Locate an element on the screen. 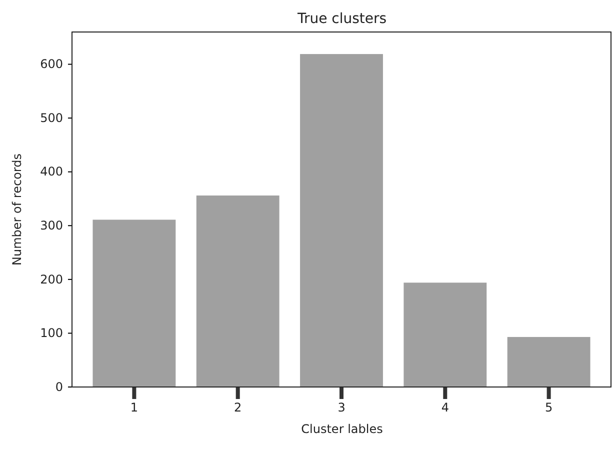 The height and width of the screenshot is (453, 613). x-axis-title: Cluster lables is located at coordinates (342, 429).